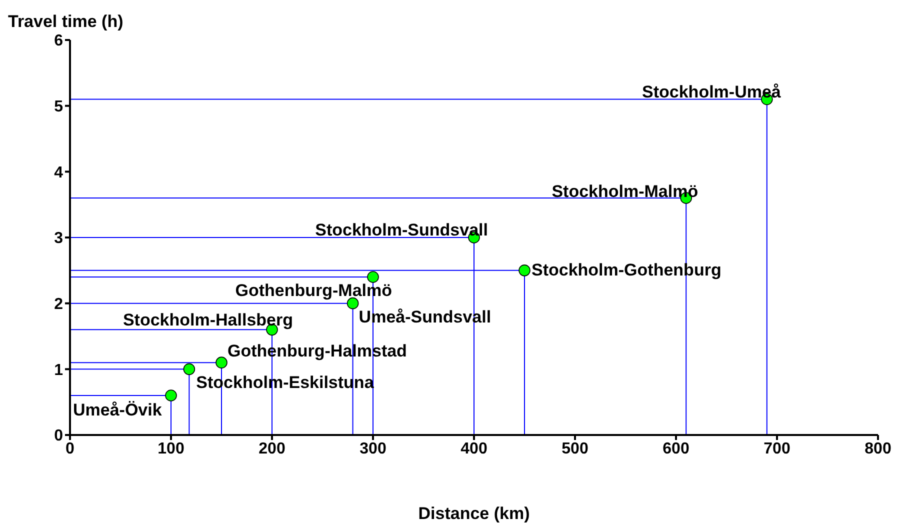 The image size is (899, 529). What do you see at coordinates (59, 305) in the screenshot?
I see `y-tick-label: 2` at bounding box center [59, 305].